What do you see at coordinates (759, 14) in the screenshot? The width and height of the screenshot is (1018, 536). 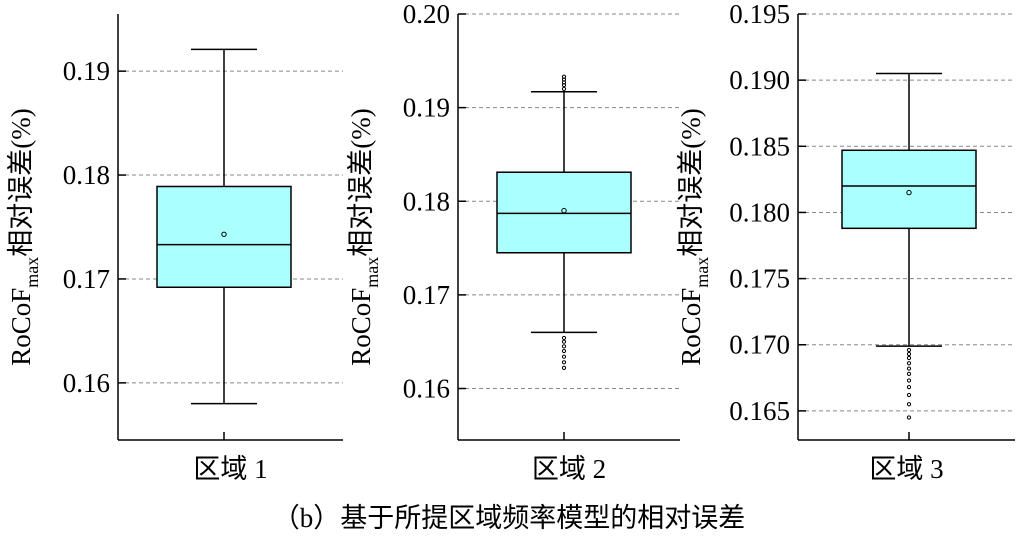 I see `y-tick-label: 0.195` at bounding box center [759, 14].